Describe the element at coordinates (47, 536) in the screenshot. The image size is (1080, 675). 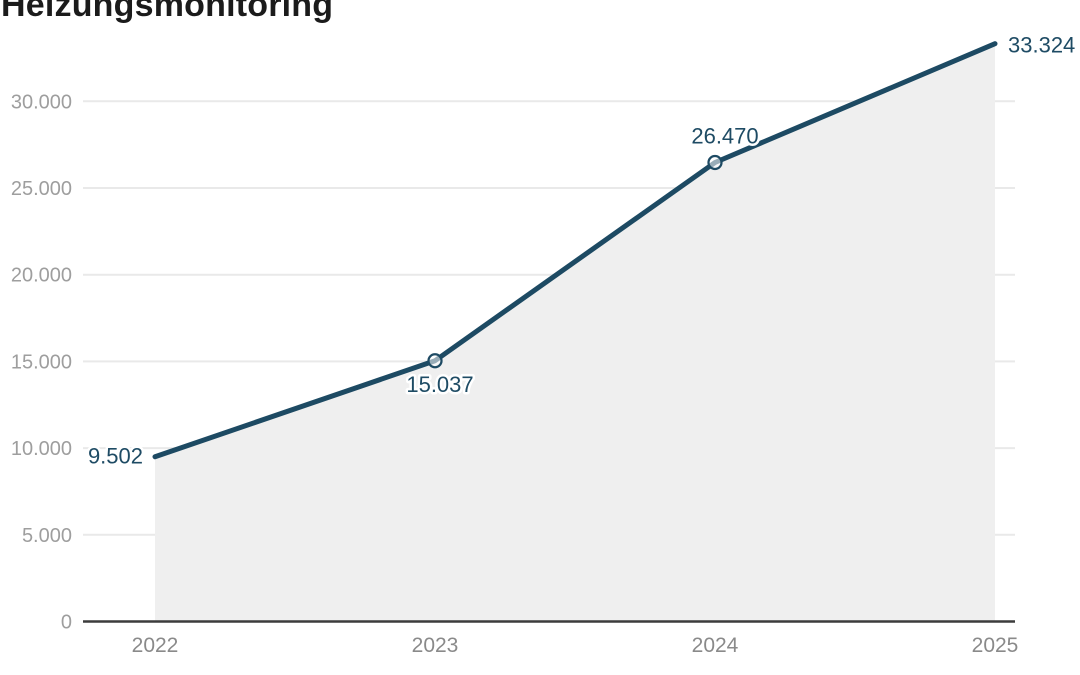
I see `y-axis-tick-label: 5.000` at that location.